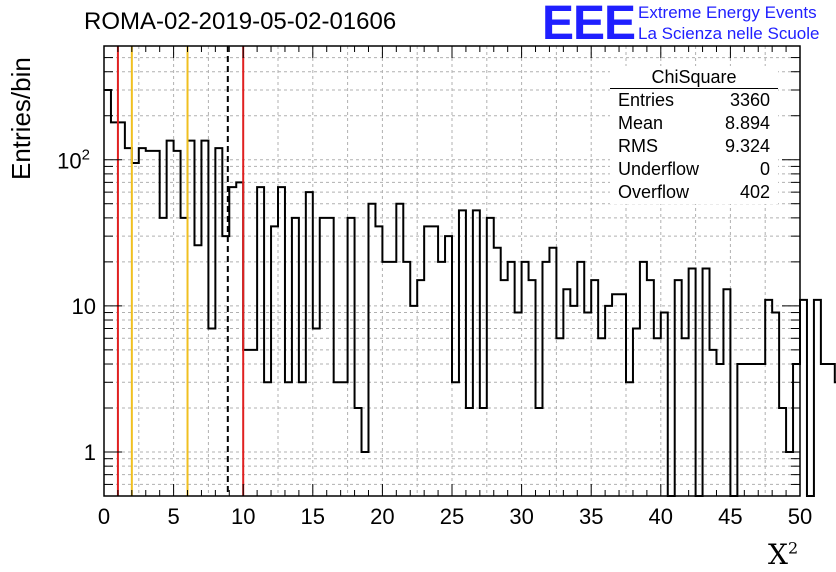 The height and width of the screenshot is (572, 836). What do you see at coordinates (727, 12) in the screenshot?
I see `logo-tagline-1: Extreme Energy Events` at bounding box center [727, 12].